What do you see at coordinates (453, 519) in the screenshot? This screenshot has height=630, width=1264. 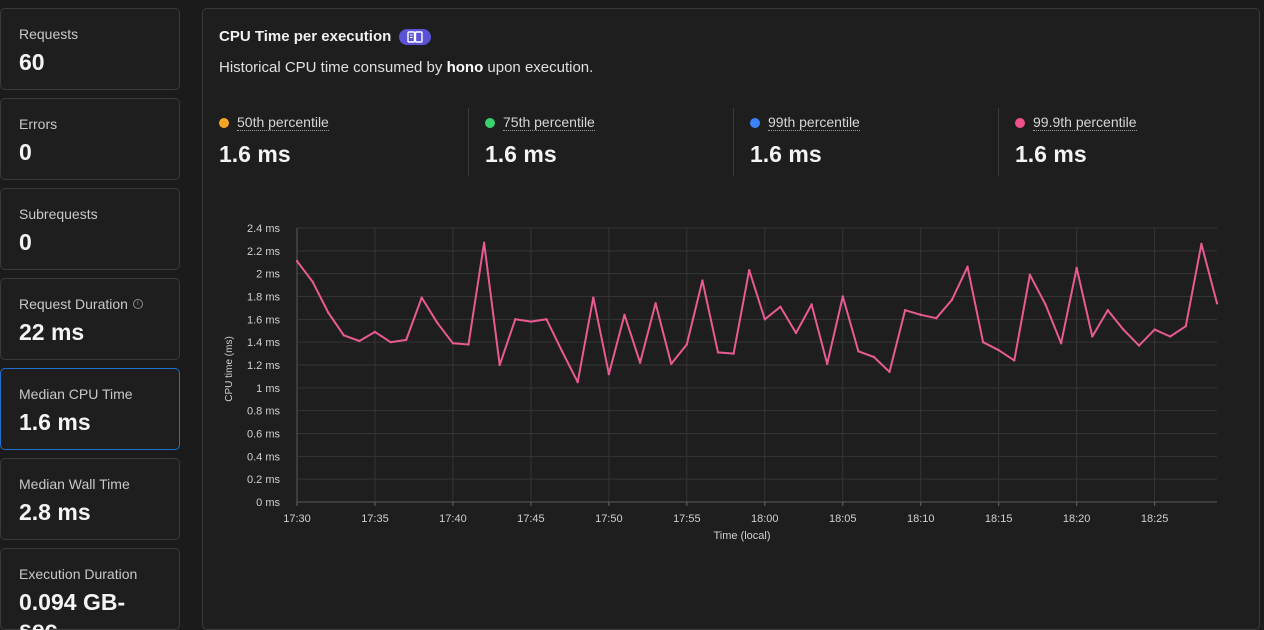 I see `x-tick-label: 17:40` at bounding box center [453, 519].